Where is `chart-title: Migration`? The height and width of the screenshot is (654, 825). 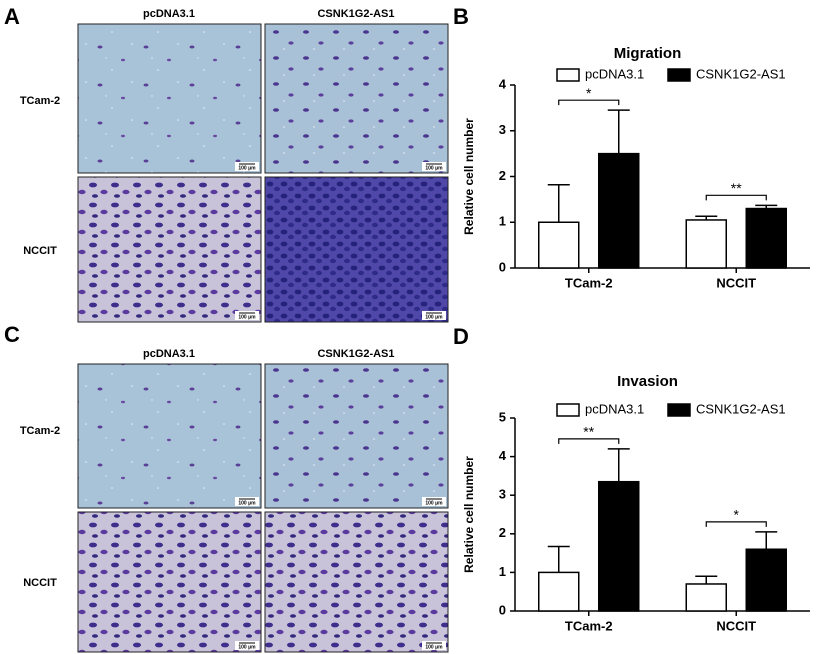 chart-title: Migration is located at coordinates (648, 53).